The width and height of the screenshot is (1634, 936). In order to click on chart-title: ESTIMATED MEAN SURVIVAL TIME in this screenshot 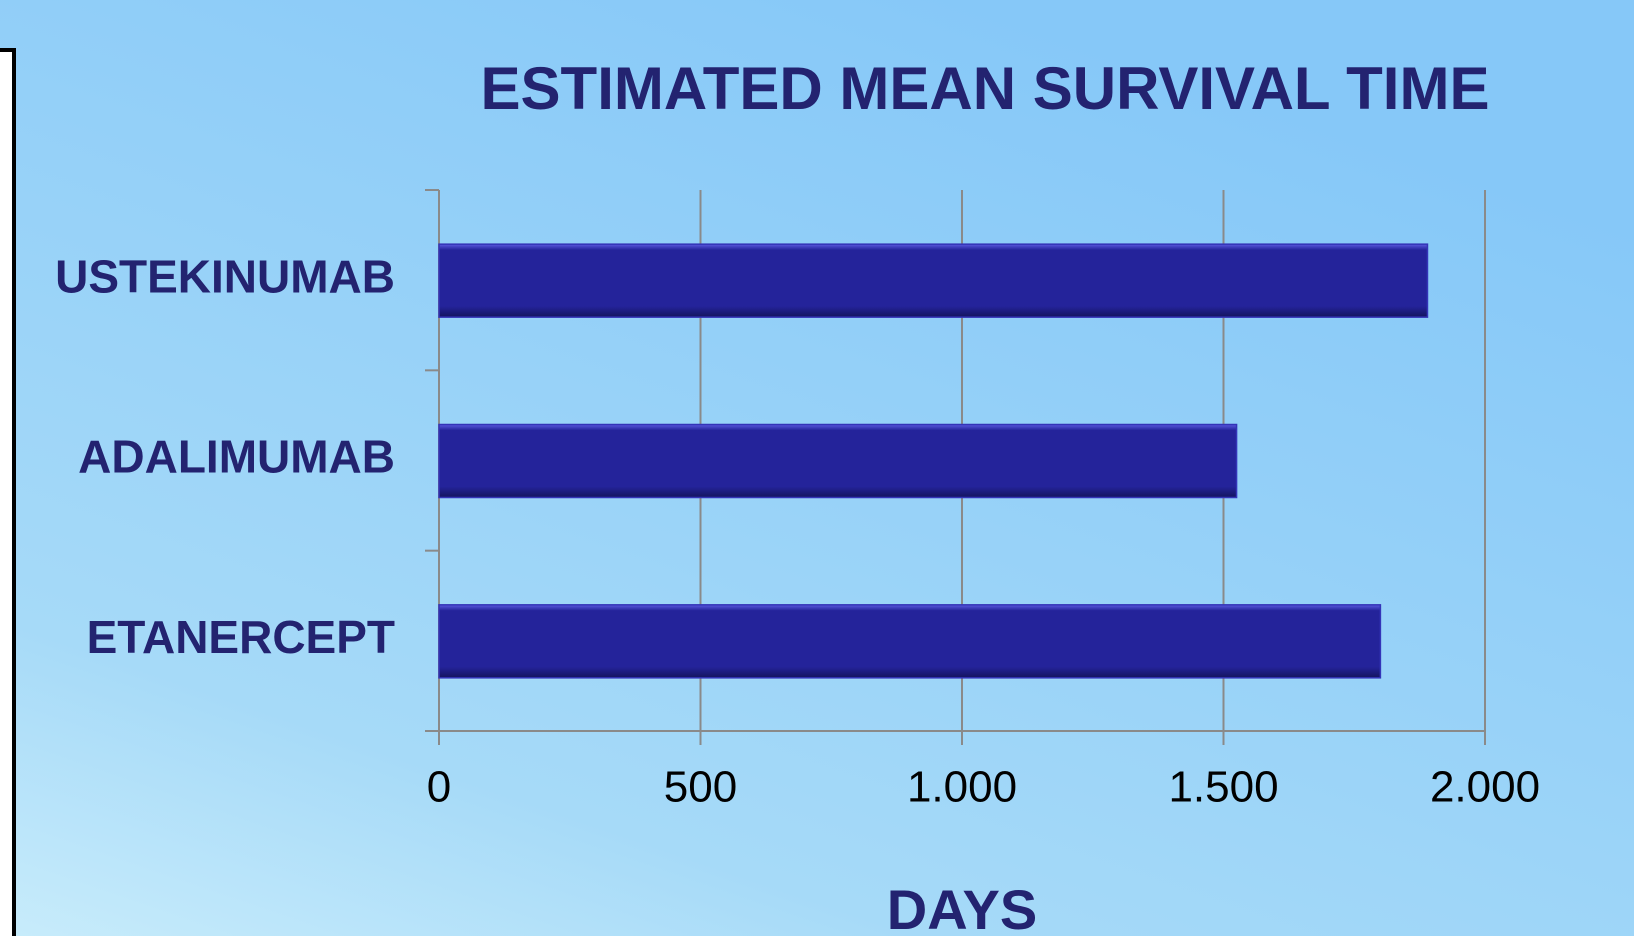, I will do `click(985, 88)`.